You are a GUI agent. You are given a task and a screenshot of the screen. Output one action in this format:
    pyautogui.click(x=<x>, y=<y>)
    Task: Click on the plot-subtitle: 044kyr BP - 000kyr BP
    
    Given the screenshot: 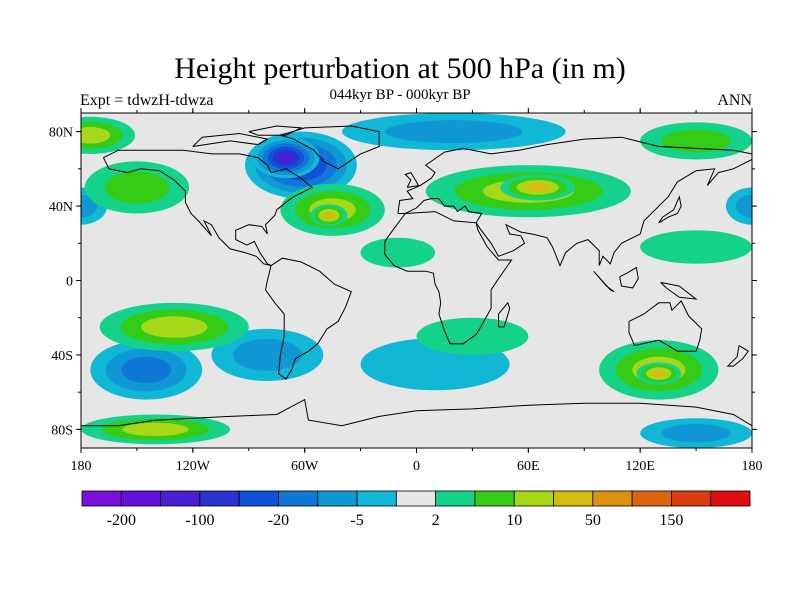 What is the action you would take?
    pyautogui.click(x=400, y=95)
    